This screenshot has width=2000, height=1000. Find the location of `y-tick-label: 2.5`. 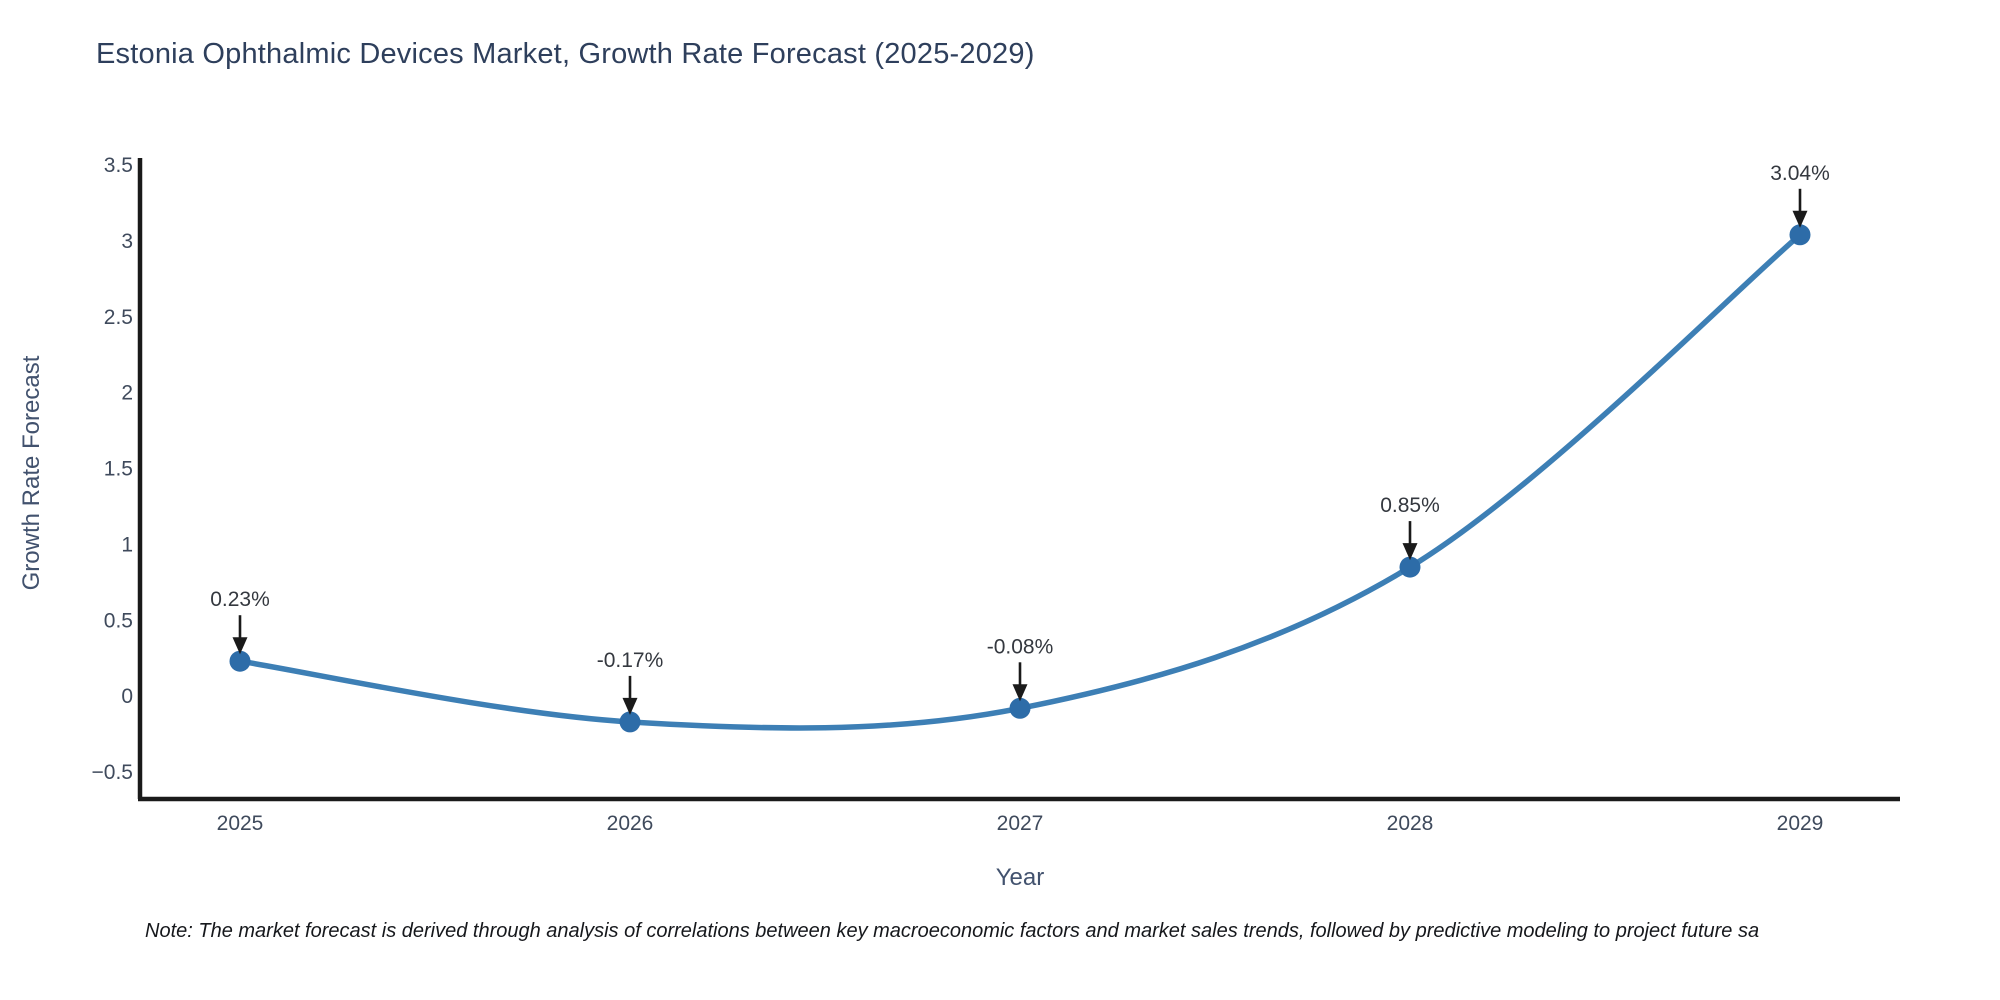

y-tick-label: 2.5 is located at coordinates (118, 317).